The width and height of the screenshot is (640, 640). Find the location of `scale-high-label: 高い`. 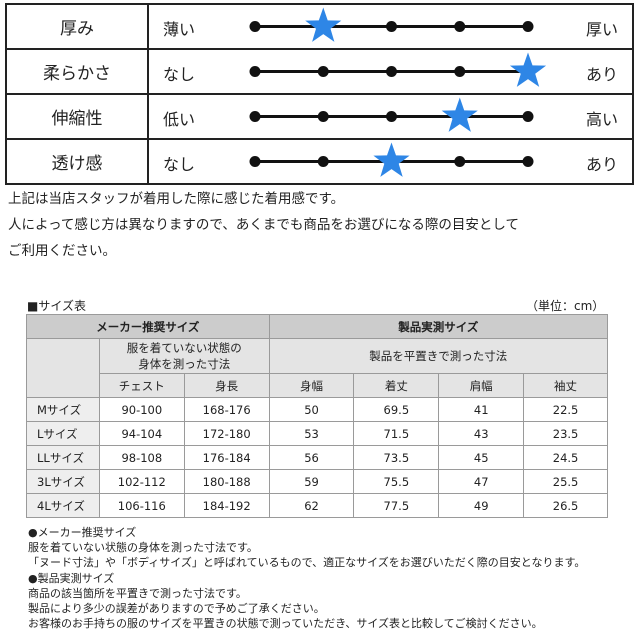

scale-high-label: 高い is located at coordinates (601, 119).